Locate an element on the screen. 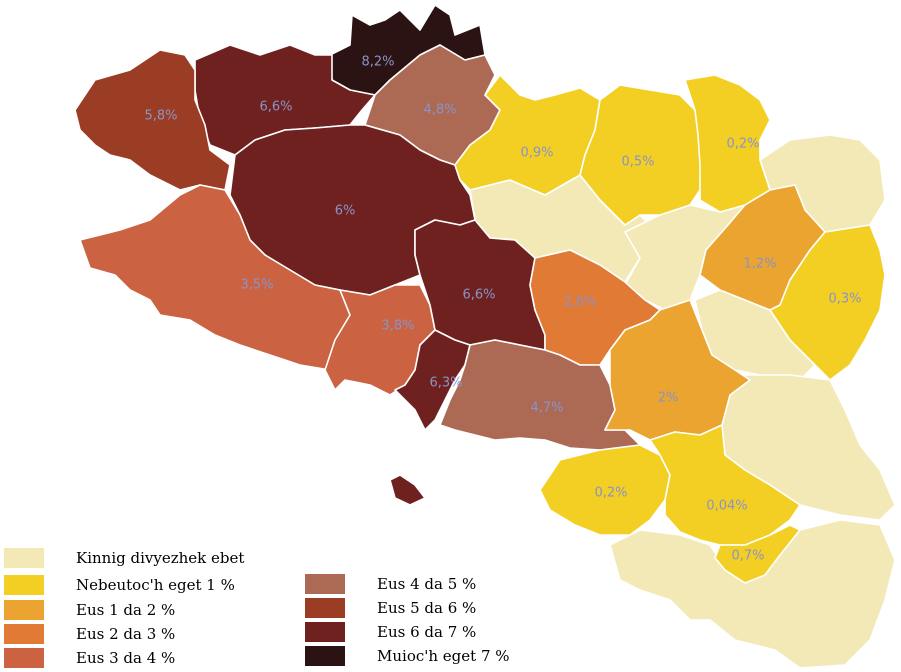 This screenshot has width=901, height=672. region-lamballe is located at coordinates (642, 155).